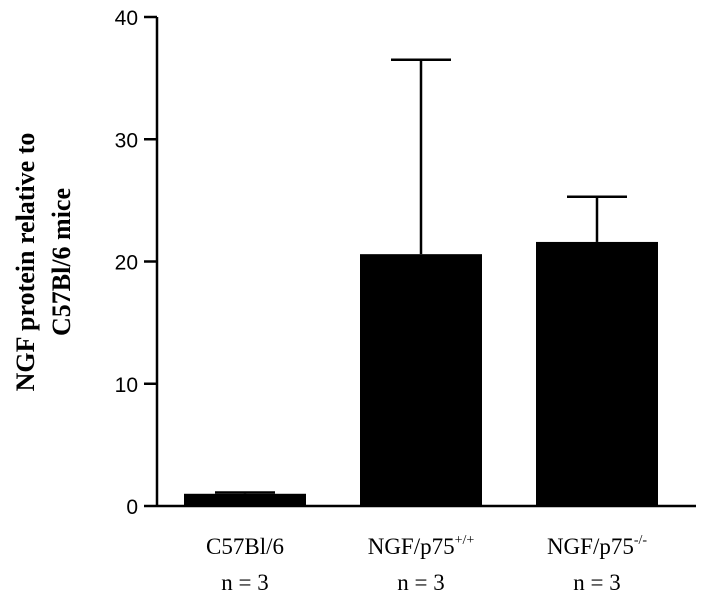  I want to click on x-tick-label: C57Bl/6, so click(245, 546).